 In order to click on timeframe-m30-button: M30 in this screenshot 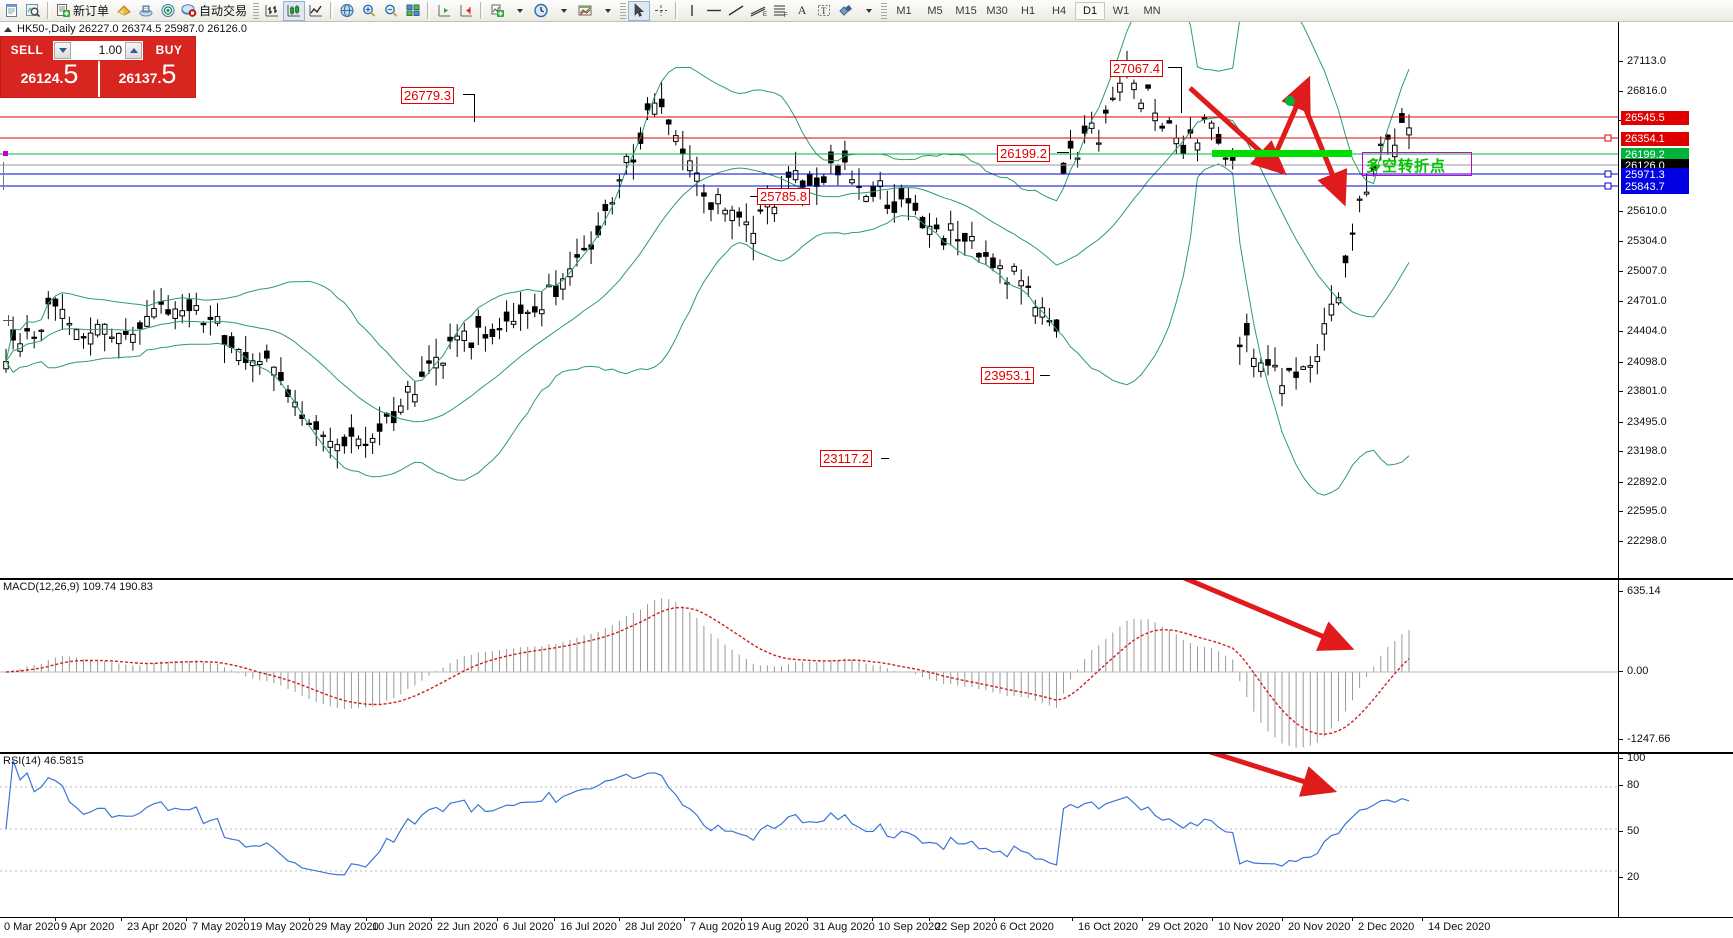, I will do `click(997, 10)`.